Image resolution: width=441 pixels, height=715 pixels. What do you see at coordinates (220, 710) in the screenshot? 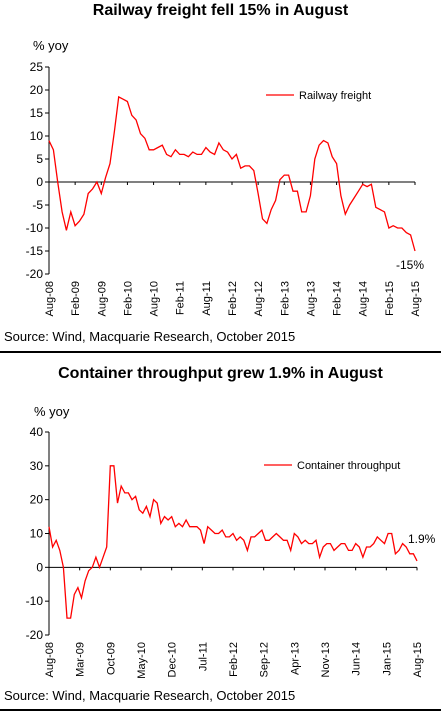
I see `panel-bottom-rule` at bounding box center [220, 710].